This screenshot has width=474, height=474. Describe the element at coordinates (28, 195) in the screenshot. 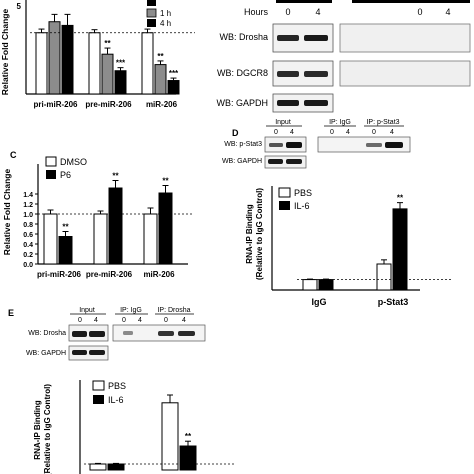

I see `panel-c-y-tick-label: 1.4` at that location.